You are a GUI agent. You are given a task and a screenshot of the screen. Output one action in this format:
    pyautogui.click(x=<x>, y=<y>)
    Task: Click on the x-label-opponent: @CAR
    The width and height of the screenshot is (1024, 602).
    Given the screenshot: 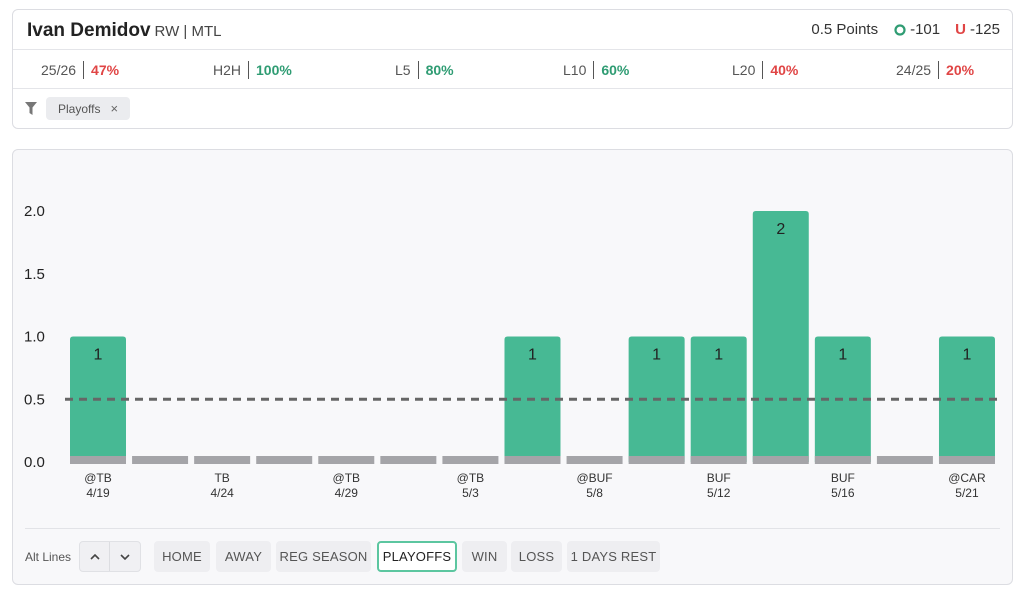 What is the action you would take?
    pyautogui.click(x=967, y=478)
    